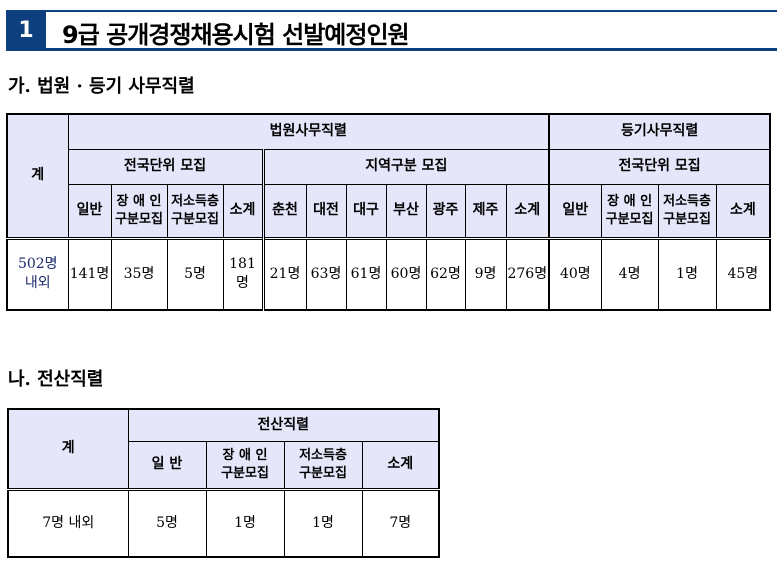  What do you see at coordinates (101, 86) in the screenshot?
I see `section-a-title: 가. 법원 · 등기 사무직렬` at bounding box center [101, 86].